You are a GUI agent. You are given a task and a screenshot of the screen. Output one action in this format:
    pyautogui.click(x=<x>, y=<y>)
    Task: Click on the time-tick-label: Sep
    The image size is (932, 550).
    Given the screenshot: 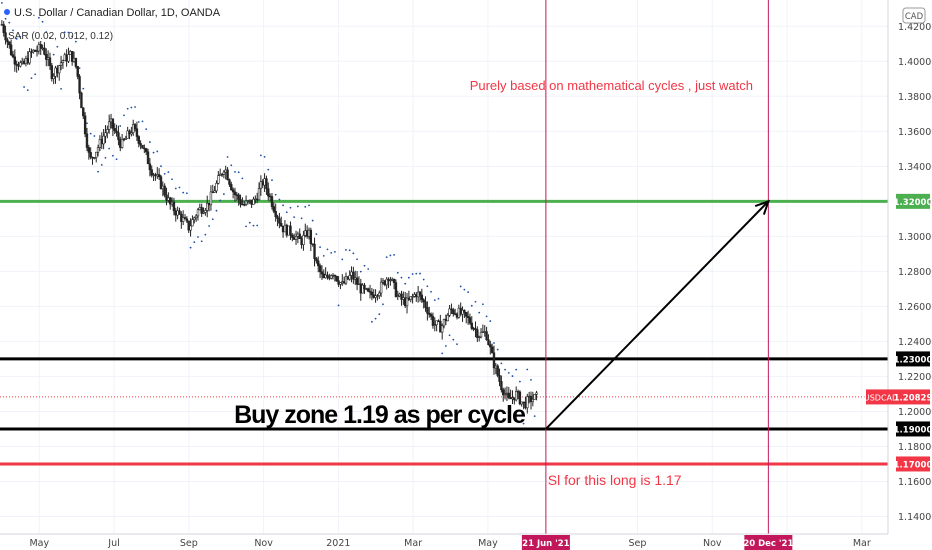 What is the action you would take?
    pyautogui.click(x=189, y=543)
    